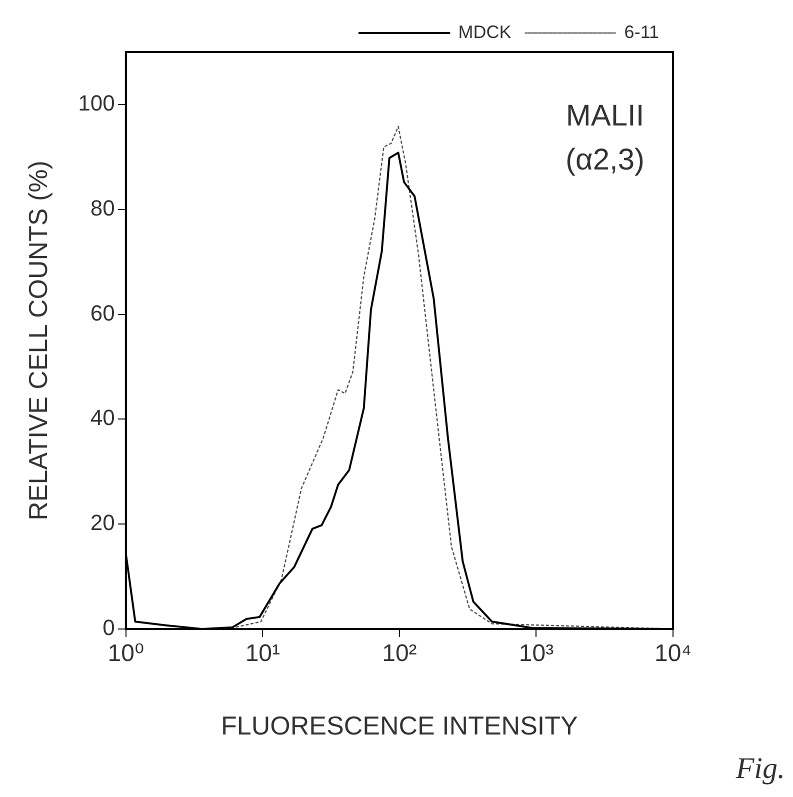 The image size is (793, 797). Describe the element at coordinates (642, 32) in the screenshot. I see `legend-label: 6-11` at that location.